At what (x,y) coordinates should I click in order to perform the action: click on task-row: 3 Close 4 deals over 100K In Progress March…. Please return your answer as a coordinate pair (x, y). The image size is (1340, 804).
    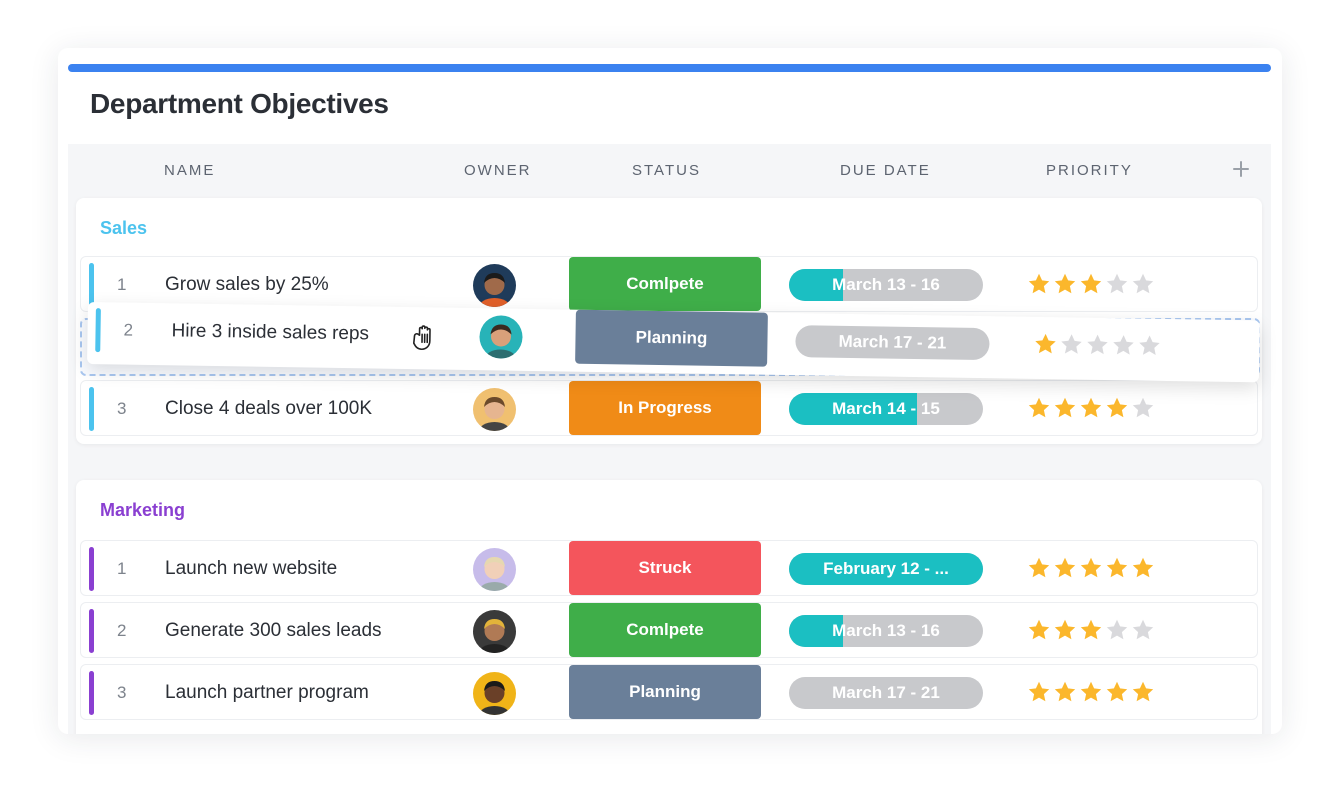
    Looking at the image, I should click on (669, 408).